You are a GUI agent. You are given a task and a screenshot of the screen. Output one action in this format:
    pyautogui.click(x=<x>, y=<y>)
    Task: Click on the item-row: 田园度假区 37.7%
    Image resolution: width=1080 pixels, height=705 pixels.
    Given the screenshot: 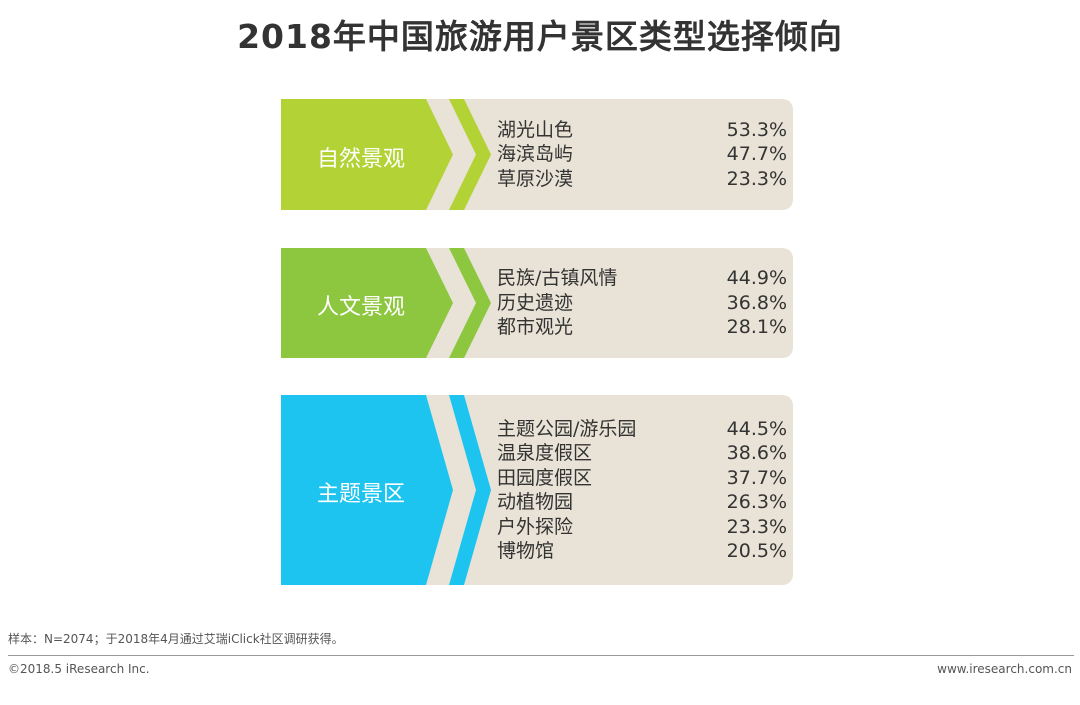 What is the action you would take?
    pyautogui.click(x=642, y=478)
    